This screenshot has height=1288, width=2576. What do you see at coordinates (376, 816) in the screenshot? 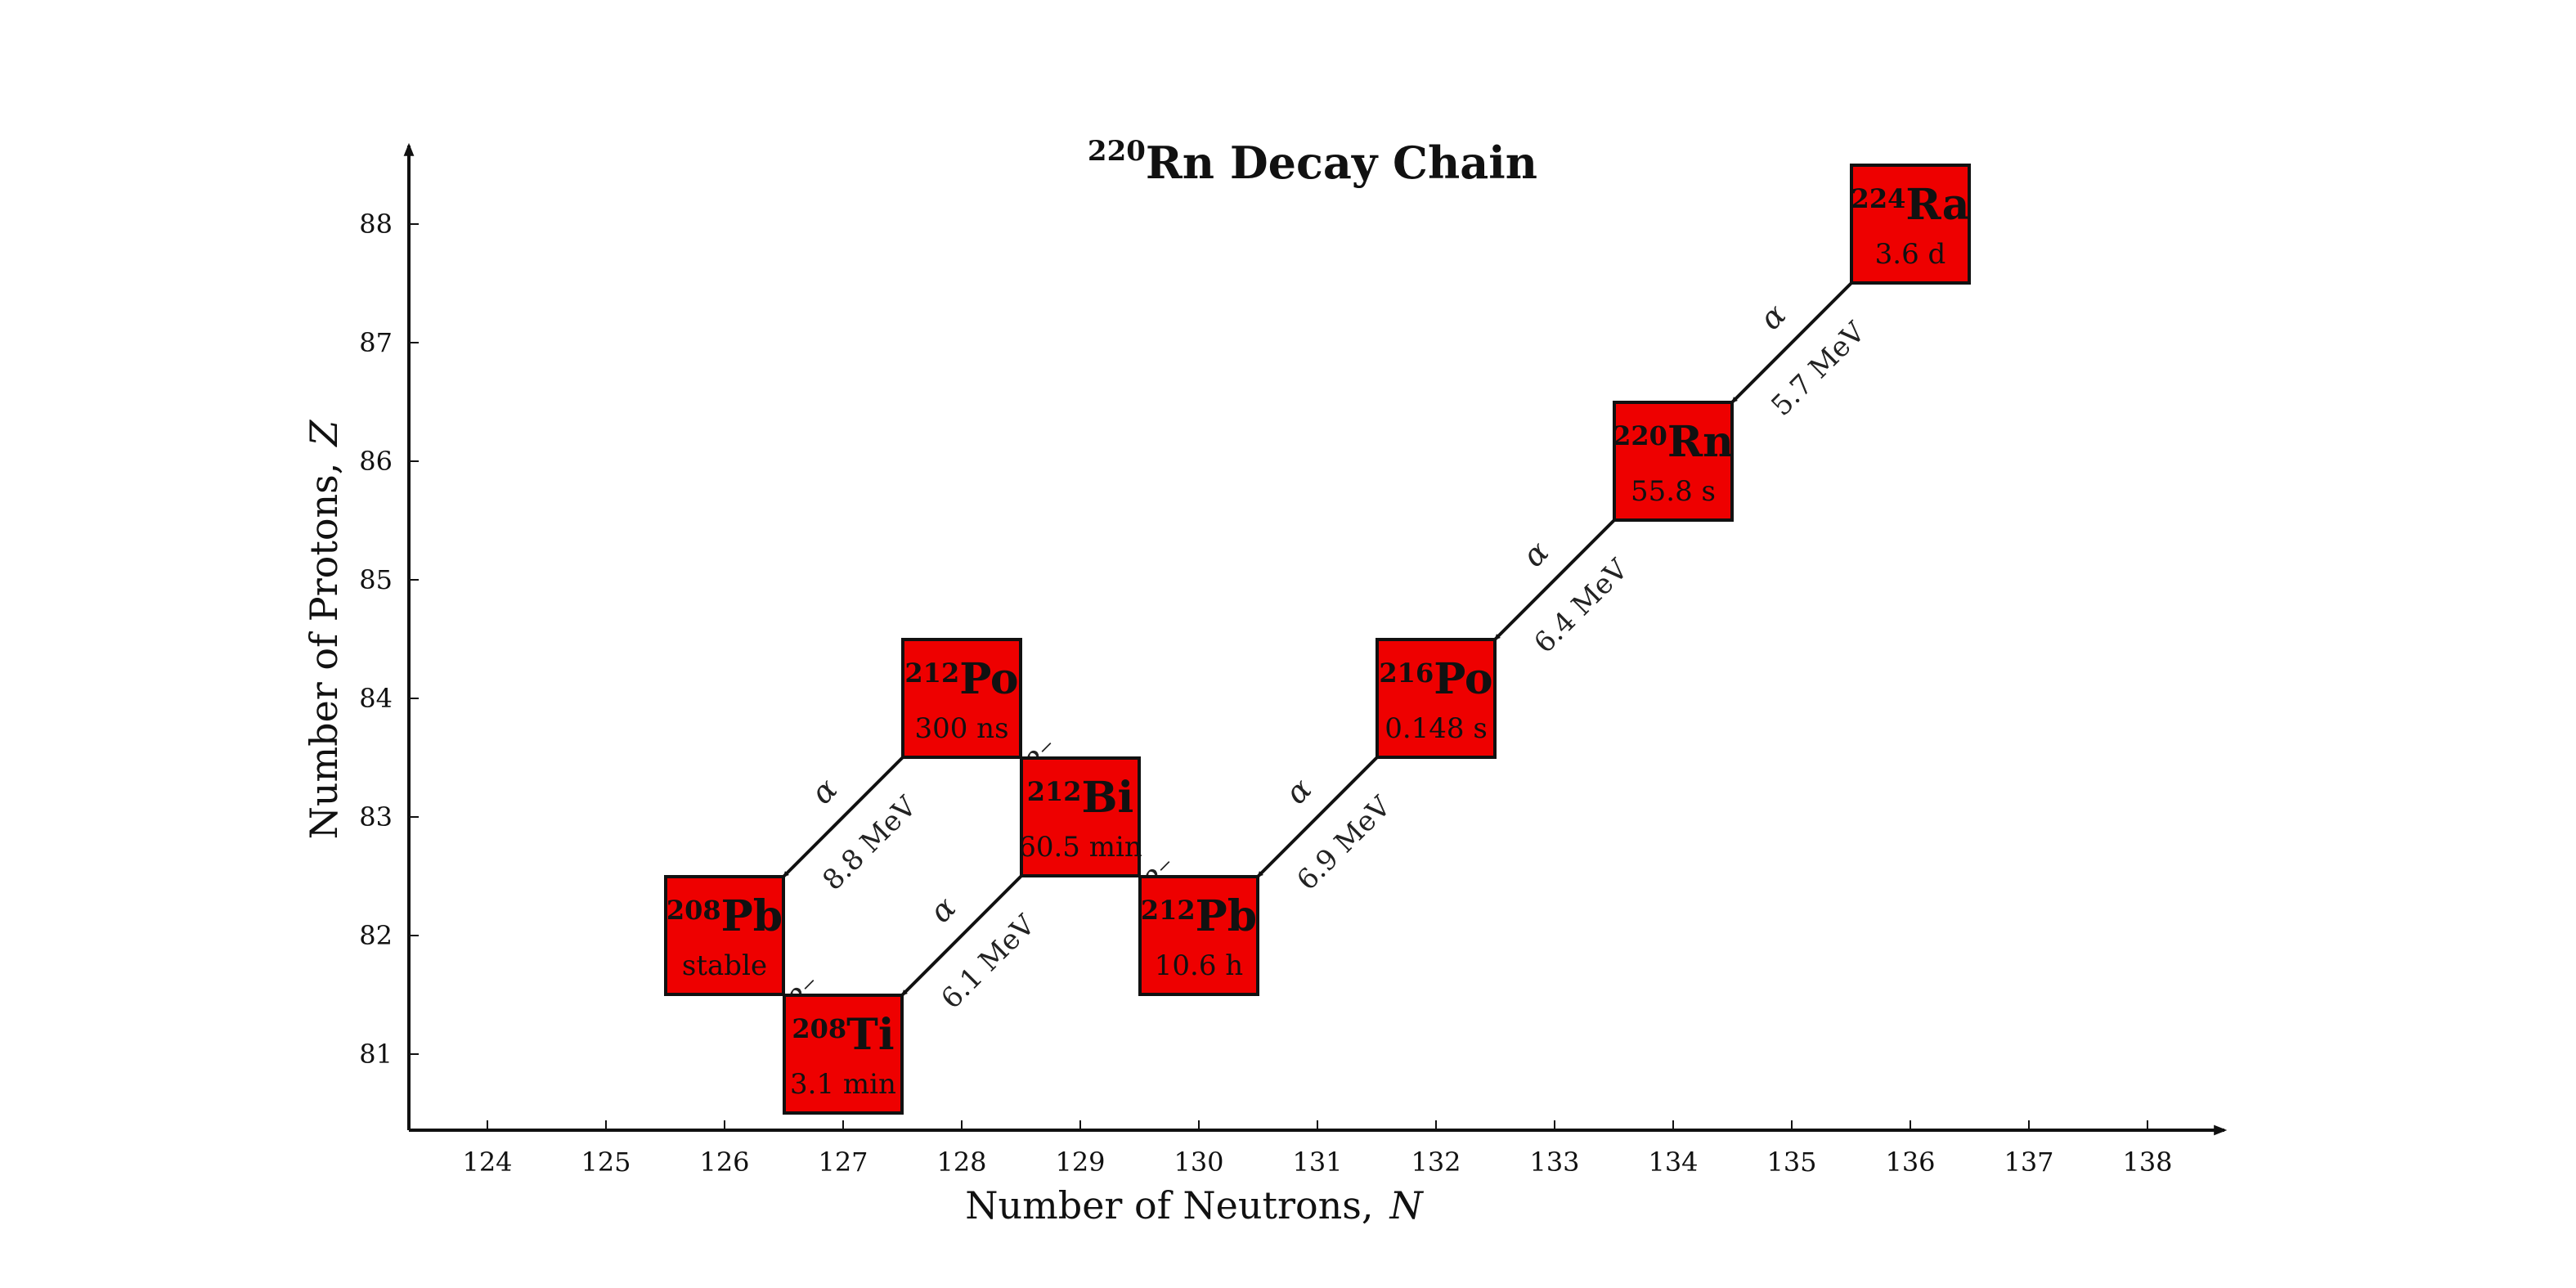
I see `y-tick-label: 83` at bounding box center [376, 816].